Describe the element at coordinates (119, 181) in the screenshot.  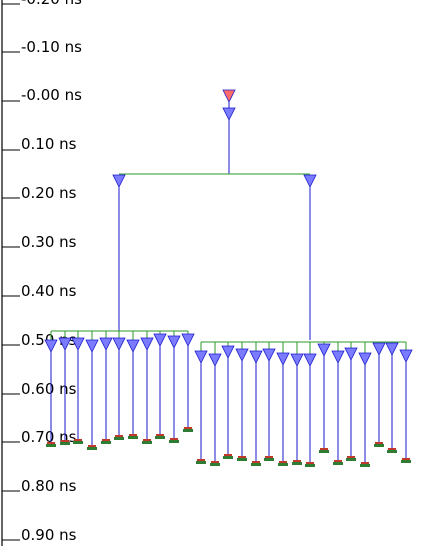
I see `buffer-left` at that location.